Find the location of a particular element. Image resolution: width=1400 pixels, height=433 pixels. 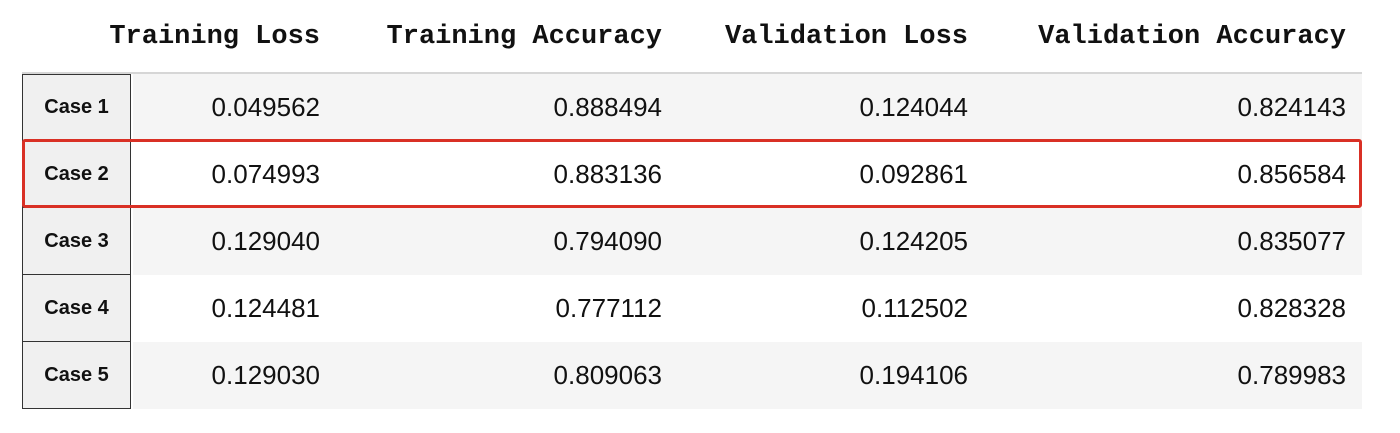

cell-training-loss: 0.124481 is located at coordinates (265, 308).